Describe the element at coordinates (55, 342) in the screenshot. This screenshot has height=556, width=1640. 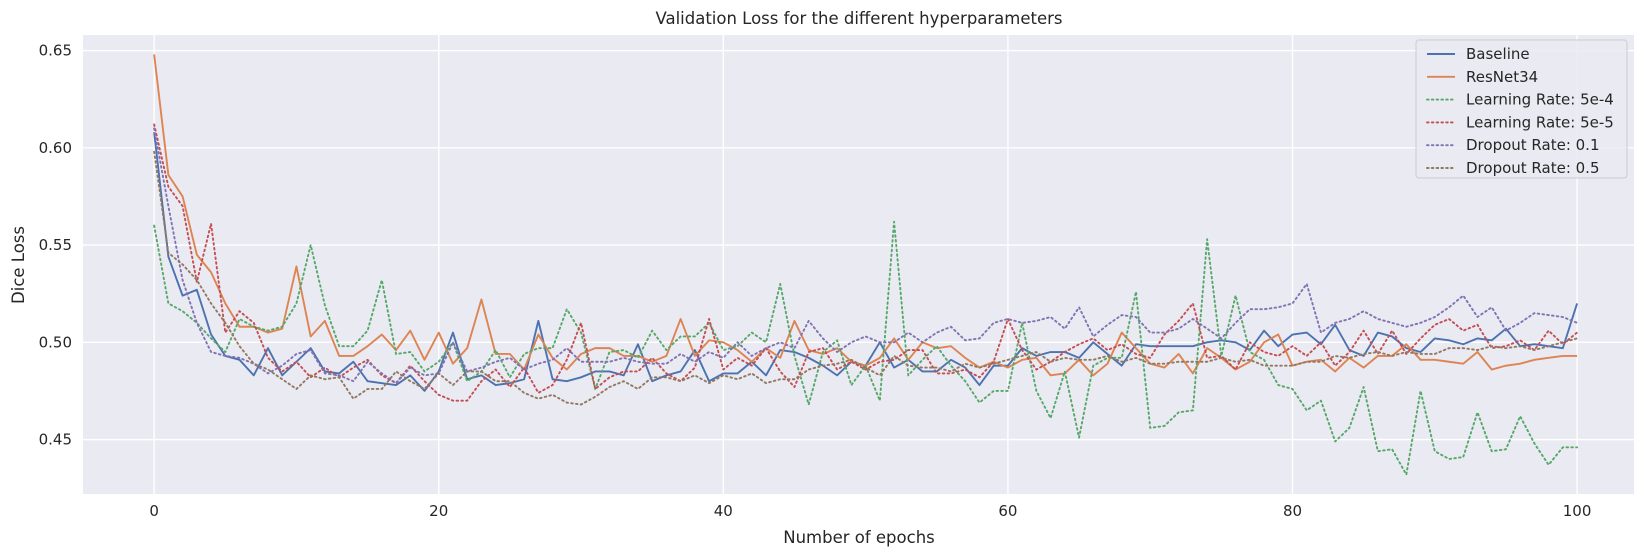
I see `y-tick-label: 0.50` at that location.